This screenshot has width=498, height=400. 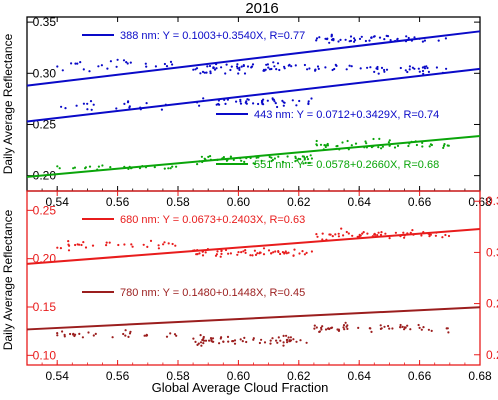 I want to click on y-tick-label: 0.15, so click(x=45, y=307).